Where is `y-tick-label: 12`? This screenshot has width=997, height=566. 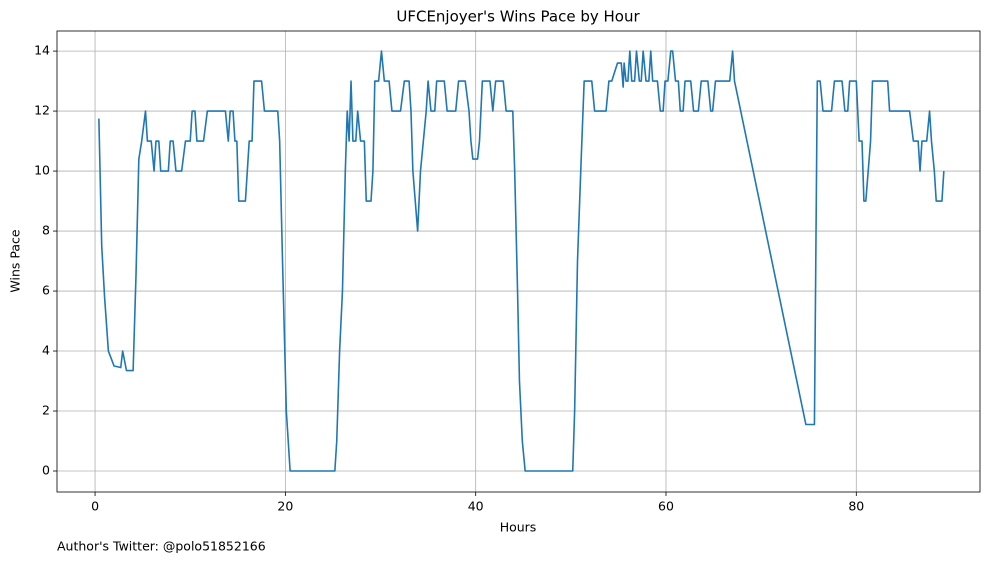 y-tick-label: 12 is located at coordinates (42, 110).